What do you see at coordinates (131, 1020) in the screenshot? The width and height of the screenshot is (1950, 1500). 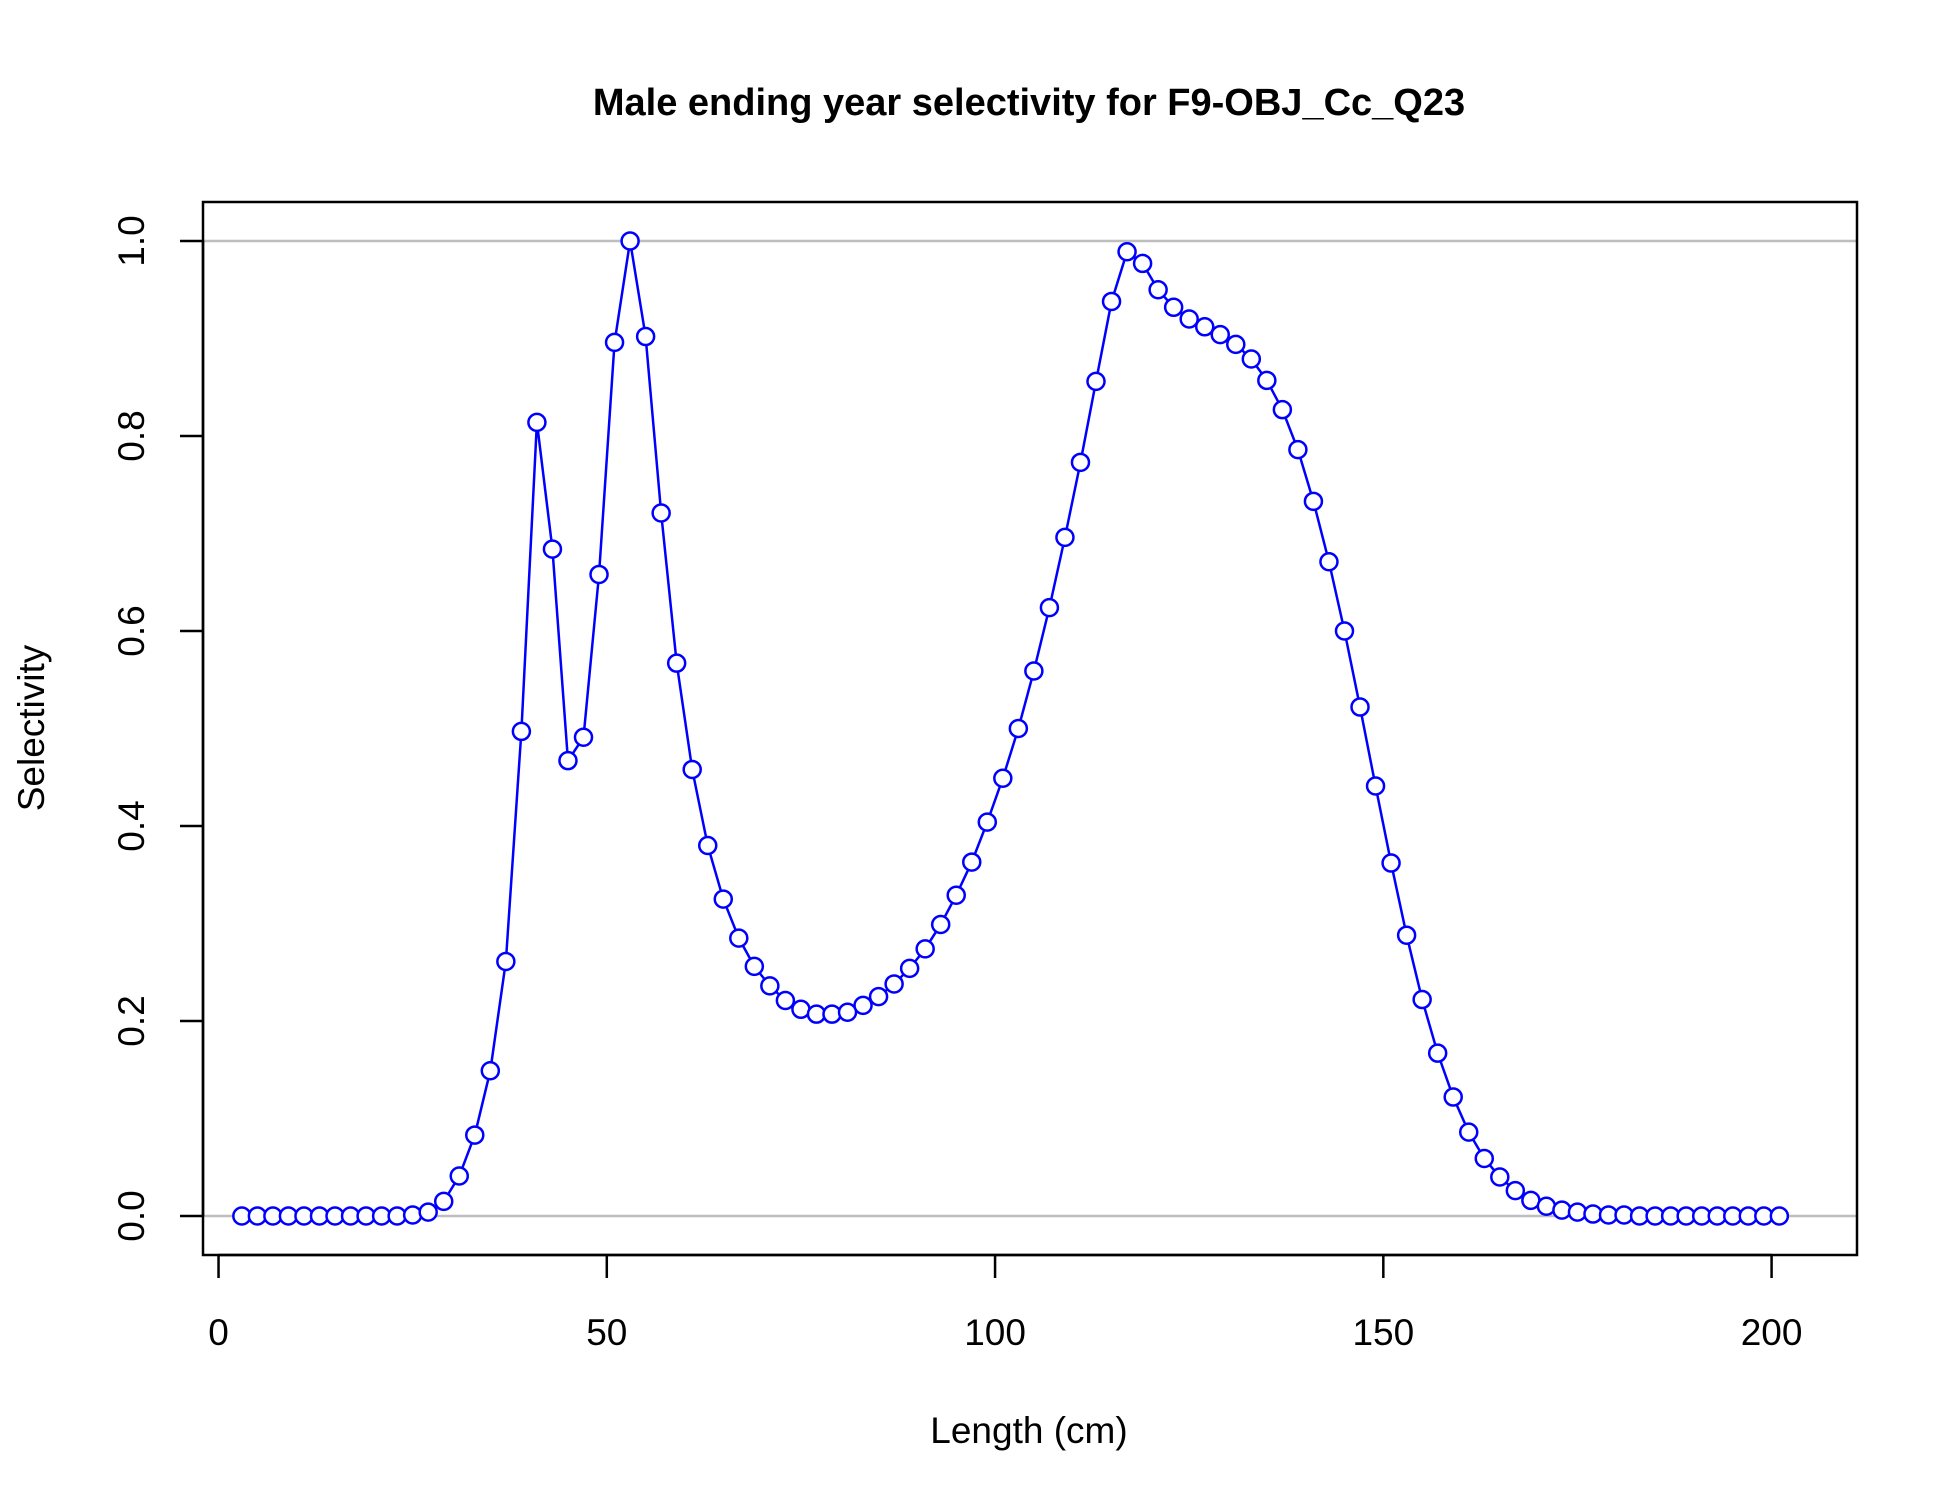 I see `y-tick-label: 0.2` at bounding box center [131, 1020].